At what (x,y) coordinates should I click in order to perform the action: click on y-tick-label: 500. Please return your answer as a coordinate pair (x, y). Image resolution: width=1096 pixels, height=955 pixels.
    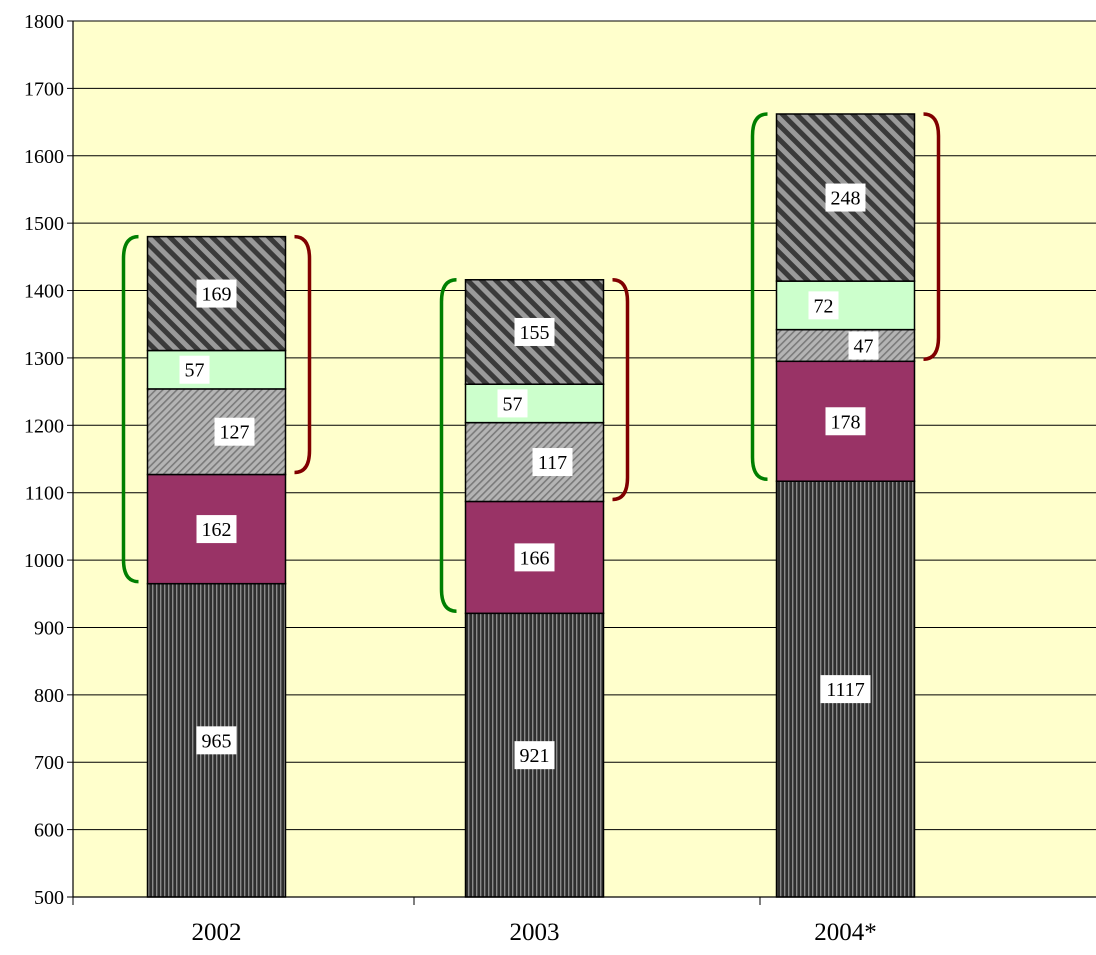
    Looking at the image, I should click on (49, 898).